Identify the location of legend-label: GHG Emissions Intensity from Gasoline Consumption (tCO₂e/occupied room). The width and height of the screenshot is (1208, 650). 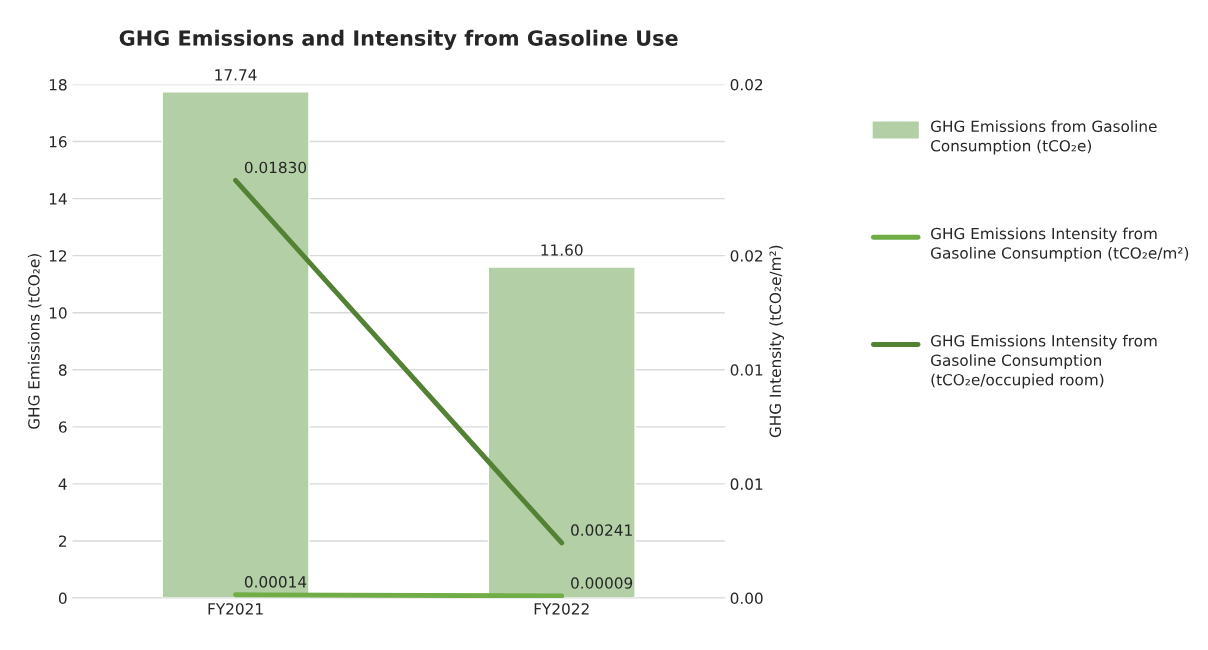
(1044, 361).